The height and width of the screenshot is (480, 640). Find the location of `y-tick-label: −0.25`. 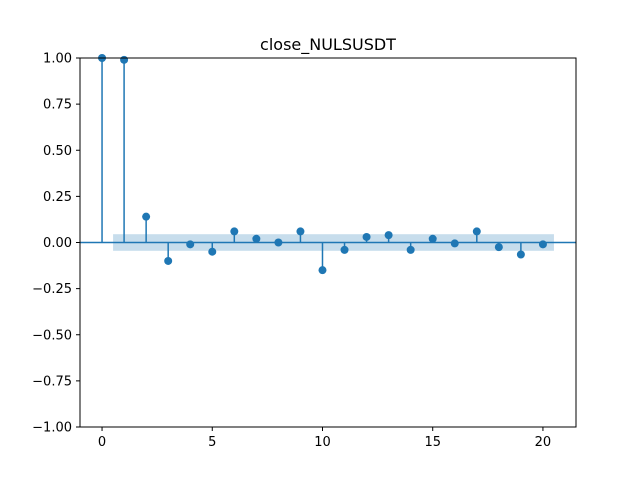

y-tick-label: −0.25 is located at coordinates (52, 289).